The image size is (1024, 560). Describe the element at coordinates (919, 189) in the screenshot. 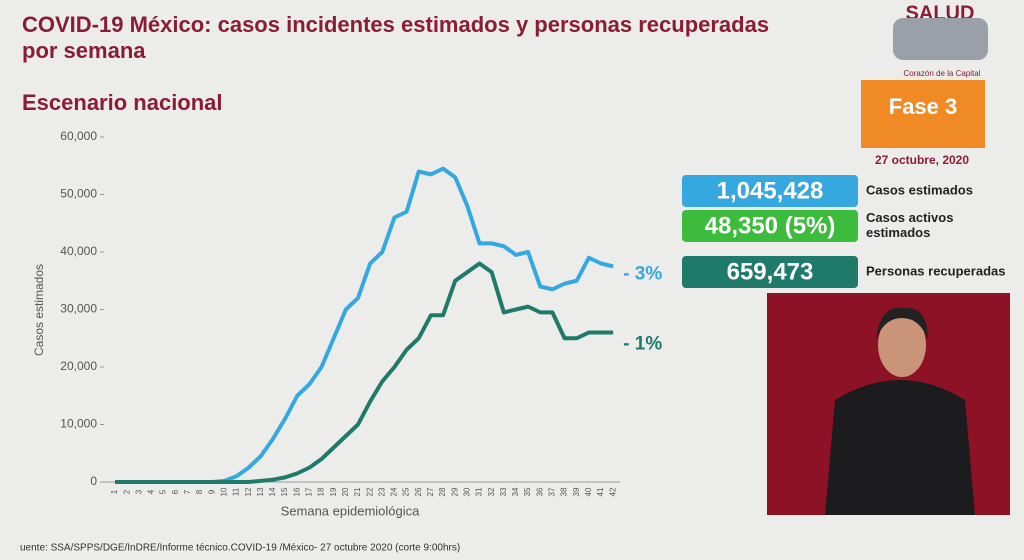

I see `stat-label: Casos estimados` at that location.